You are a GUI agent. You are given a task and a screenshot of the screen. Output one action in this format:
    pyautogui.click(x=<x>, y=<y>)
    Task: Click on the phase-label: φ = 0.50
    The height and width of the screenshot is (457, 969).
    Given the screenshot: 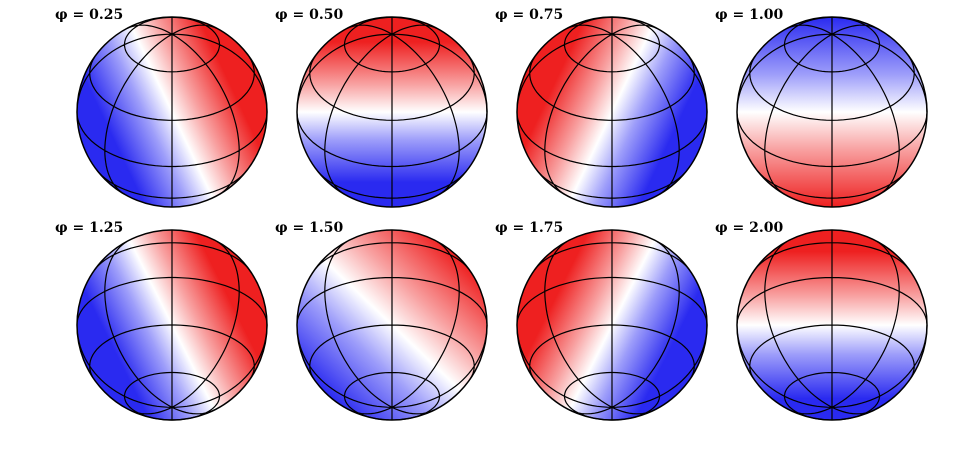 What is the action you would take?
    pyautogui.click(x=309, y=15)
    